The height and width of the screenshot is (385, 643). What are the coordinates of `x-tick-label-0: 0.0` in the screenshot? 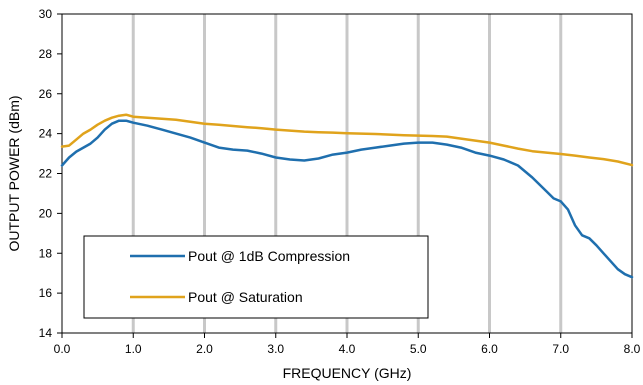 It's located at (62, 349).